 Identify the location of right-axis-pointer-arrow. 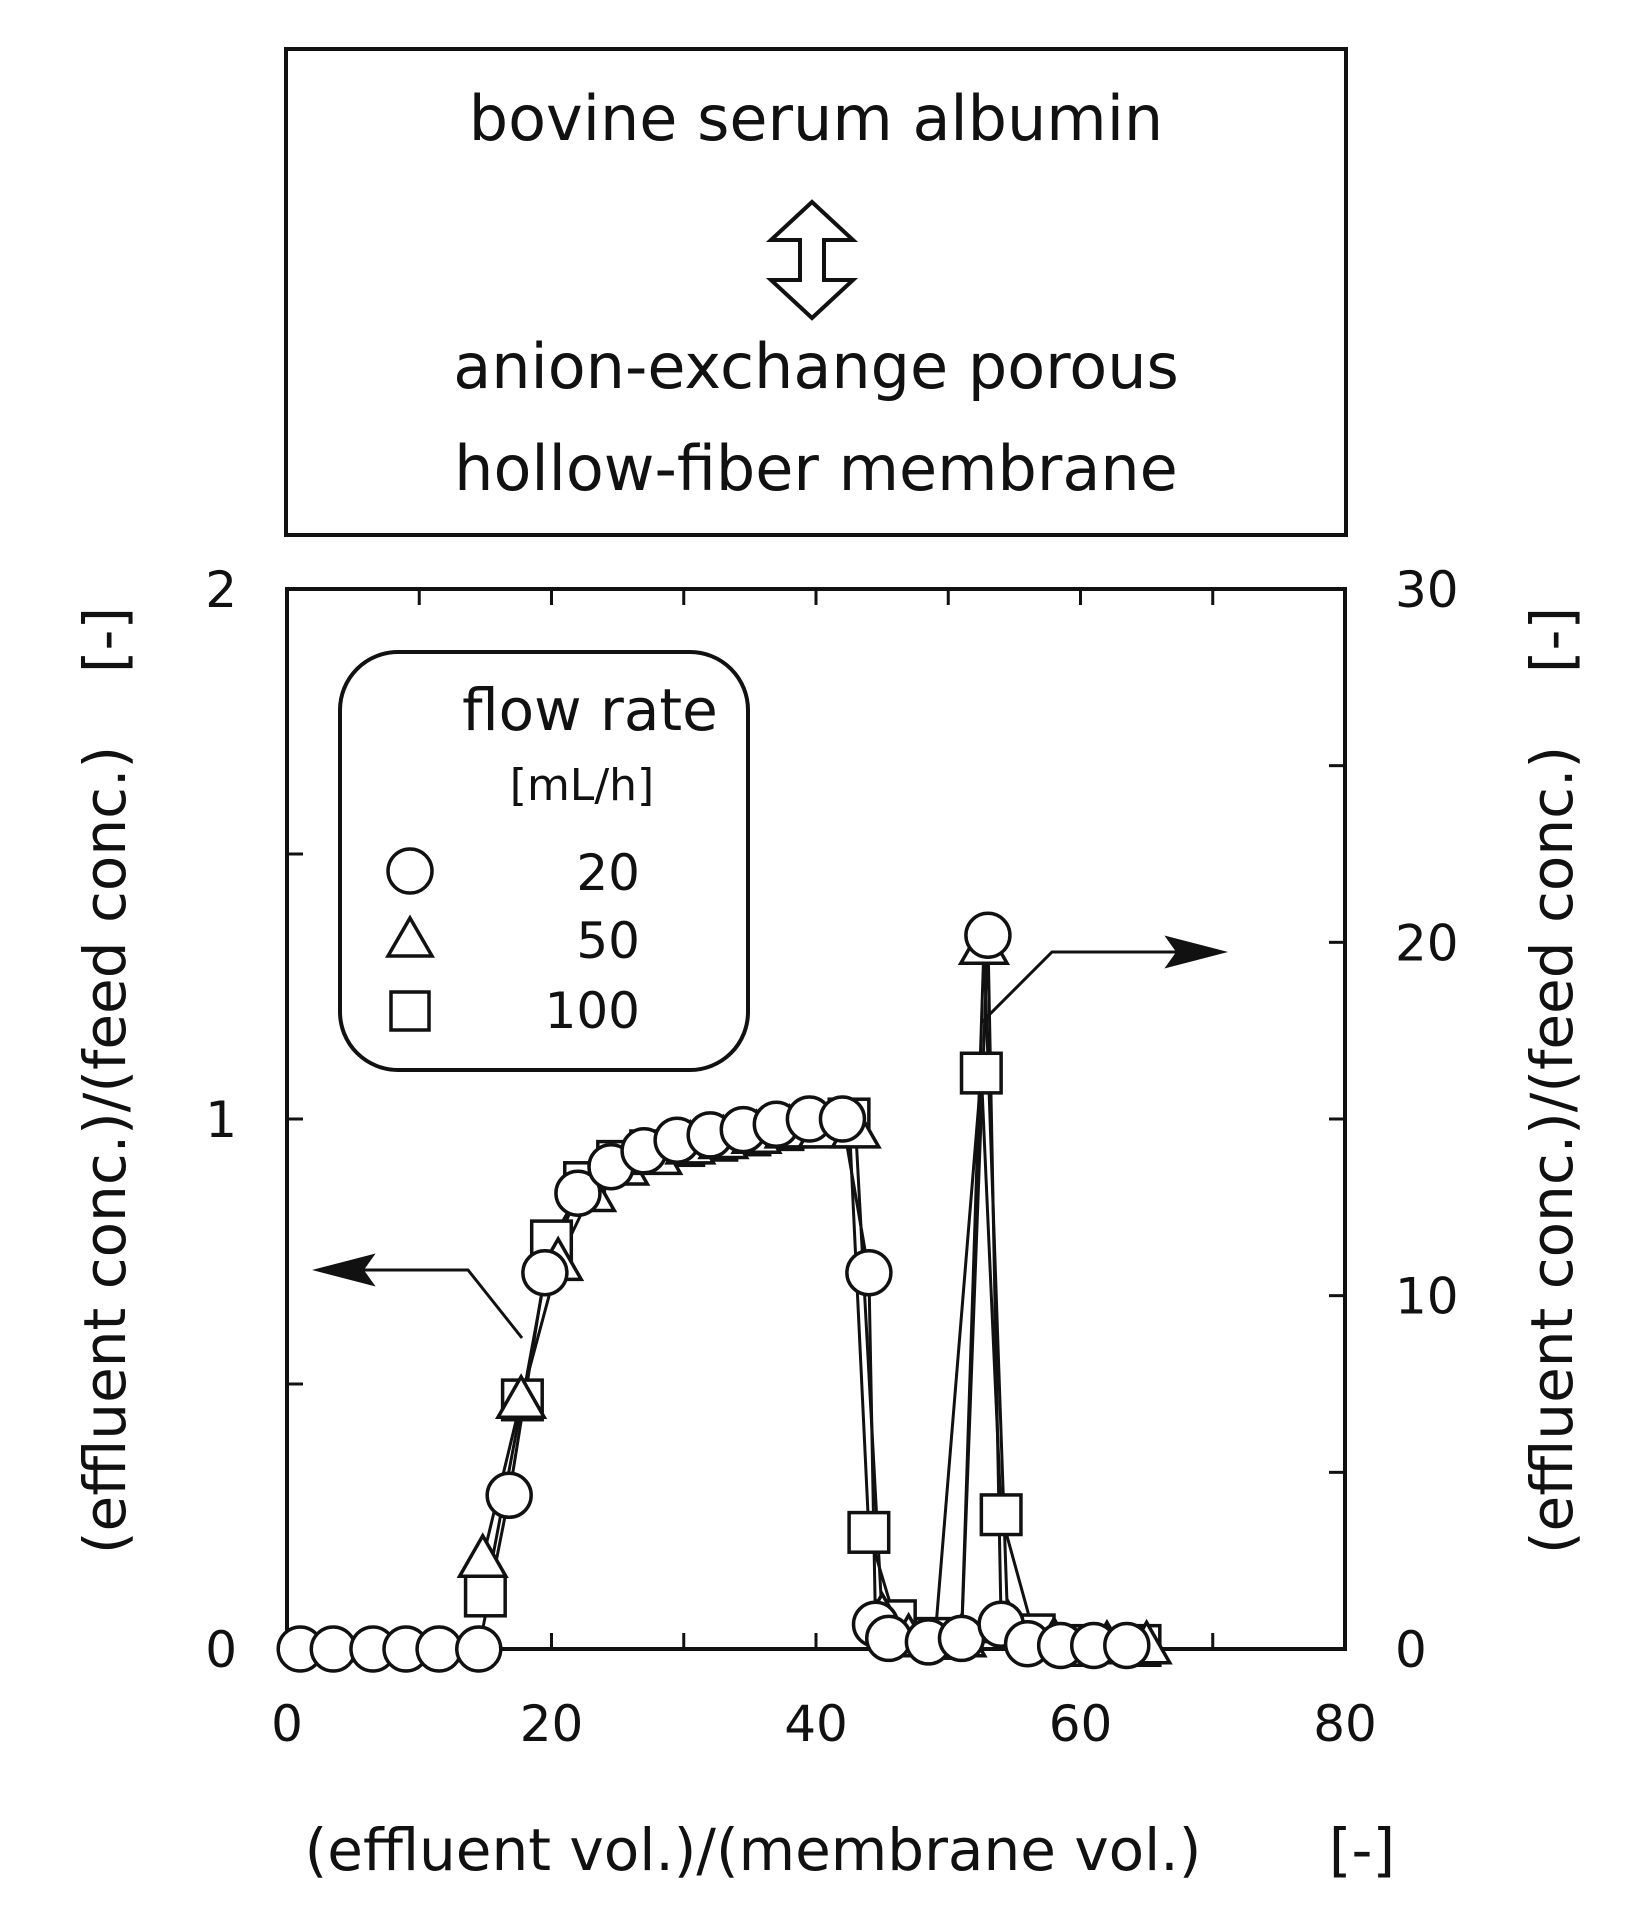
(1104, 979).